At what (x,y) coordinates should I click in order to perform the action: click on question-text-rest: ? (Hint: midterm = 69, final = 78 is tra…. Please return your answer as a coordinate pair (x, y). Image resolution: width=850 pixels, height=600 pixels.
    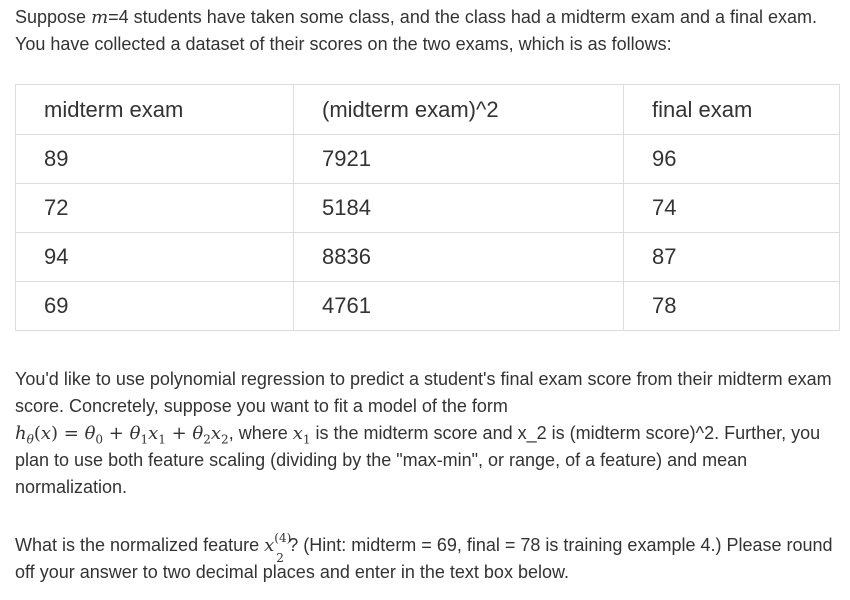
    Looking at the image, I should click on (424, 558).